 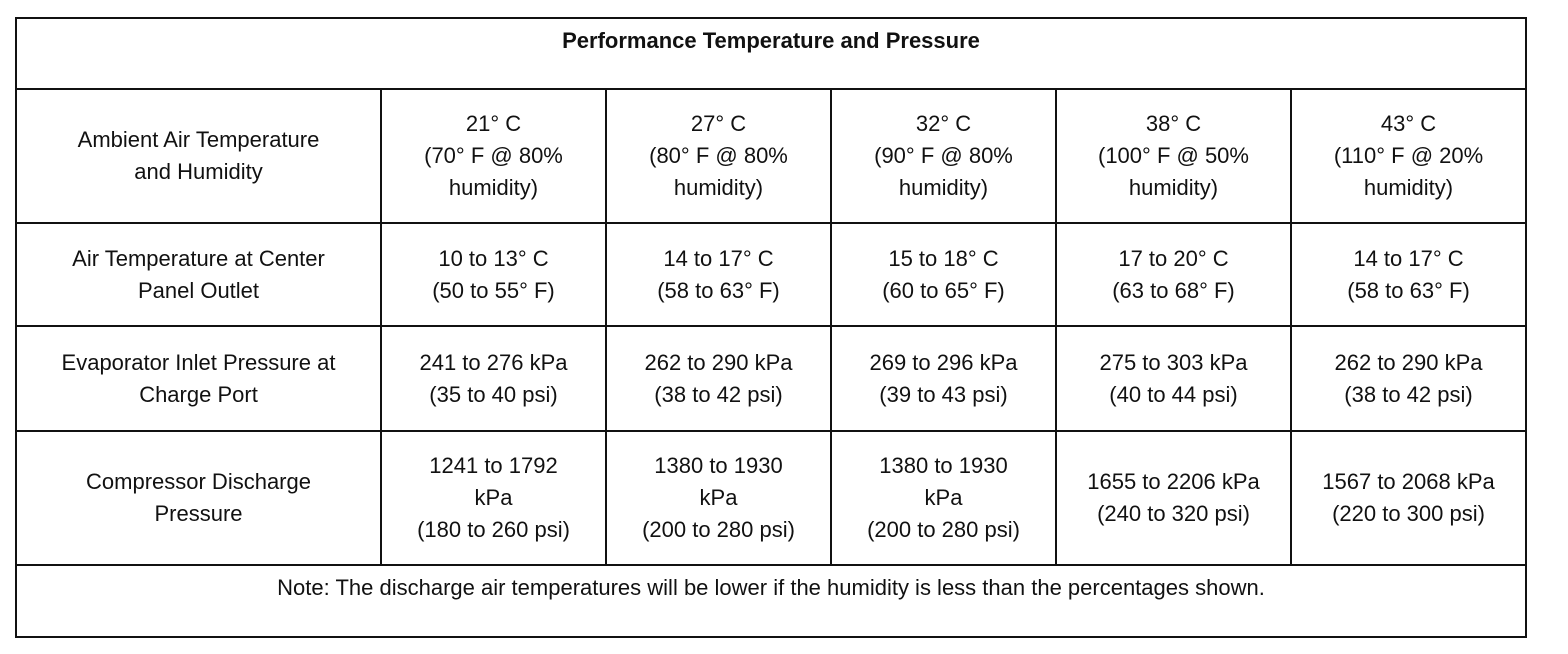 What do you see at coordinates (1173, 481) in the screenshot?
I see `cell-line: 1655 to 2206 kPa` at bounding box center [1173, 481].